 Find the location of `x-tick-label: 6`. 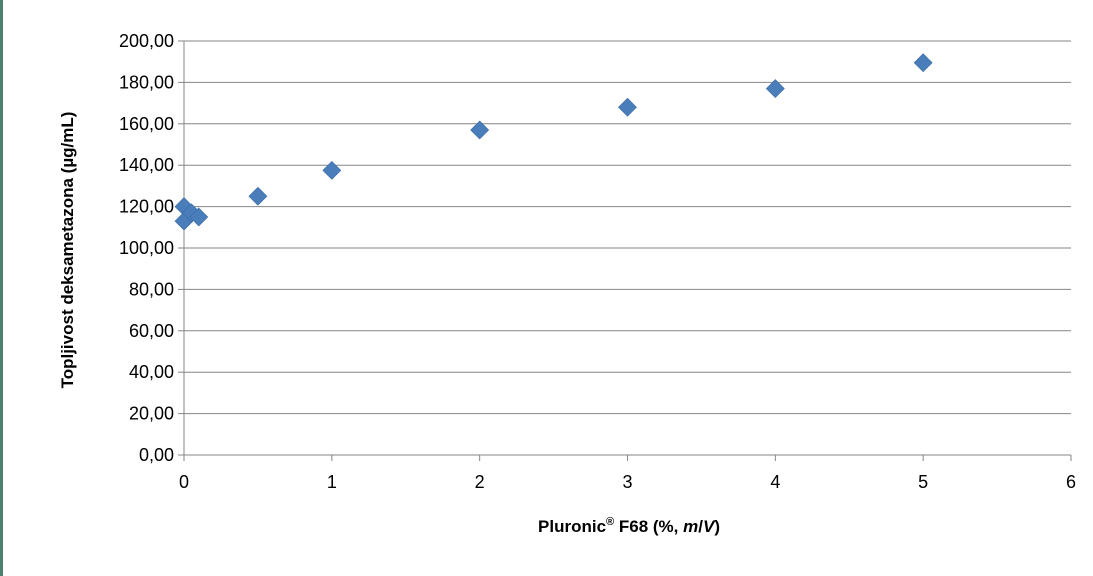

x-tick-label: 6 is located at coordinates (1071, 482).